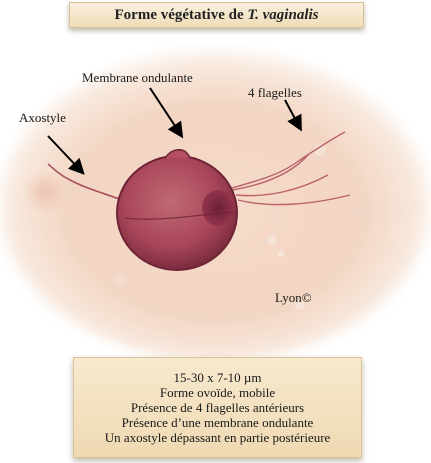 The image size is (431, 463). I want to click on flagelles-label: 4 flagelles, so click(275, 92).